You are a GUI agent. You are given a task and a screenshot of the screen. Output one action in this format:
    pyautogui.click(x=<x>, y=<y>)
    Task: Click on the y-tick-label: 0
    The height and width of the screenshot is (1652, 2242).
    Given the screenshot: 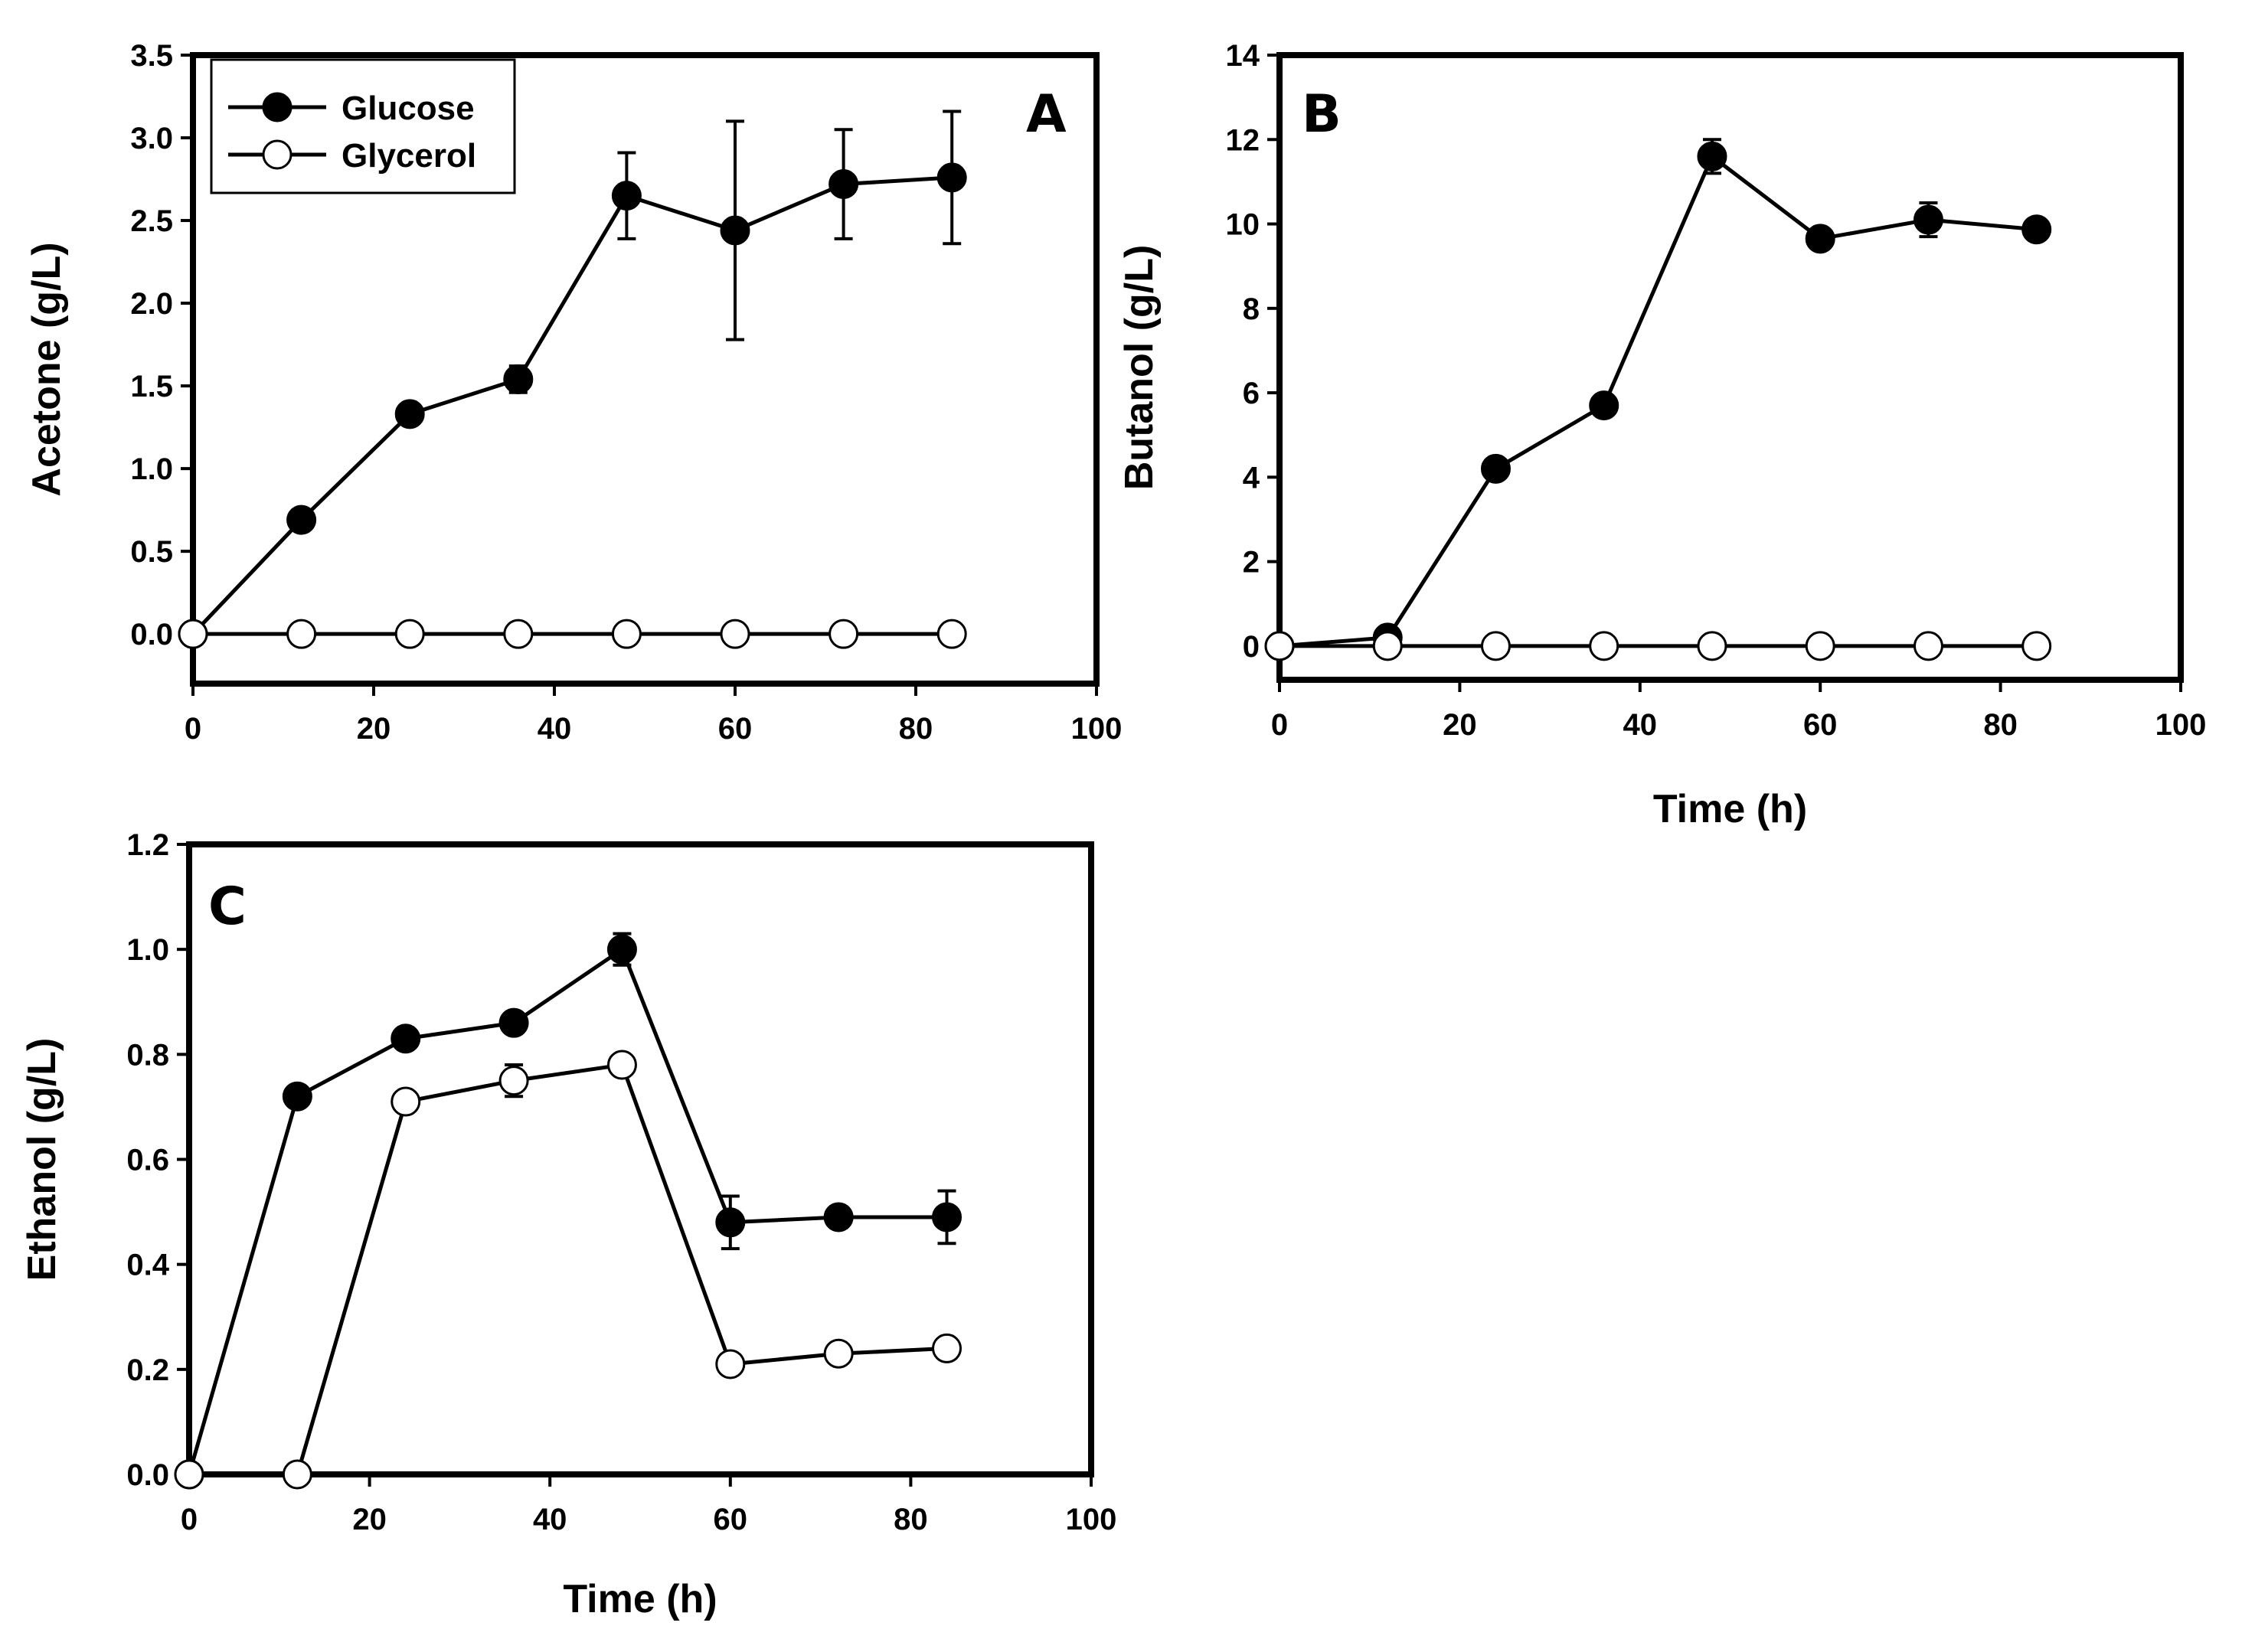 What is the action you would take?
    pyautogui.click(x=1251, y=647)
    